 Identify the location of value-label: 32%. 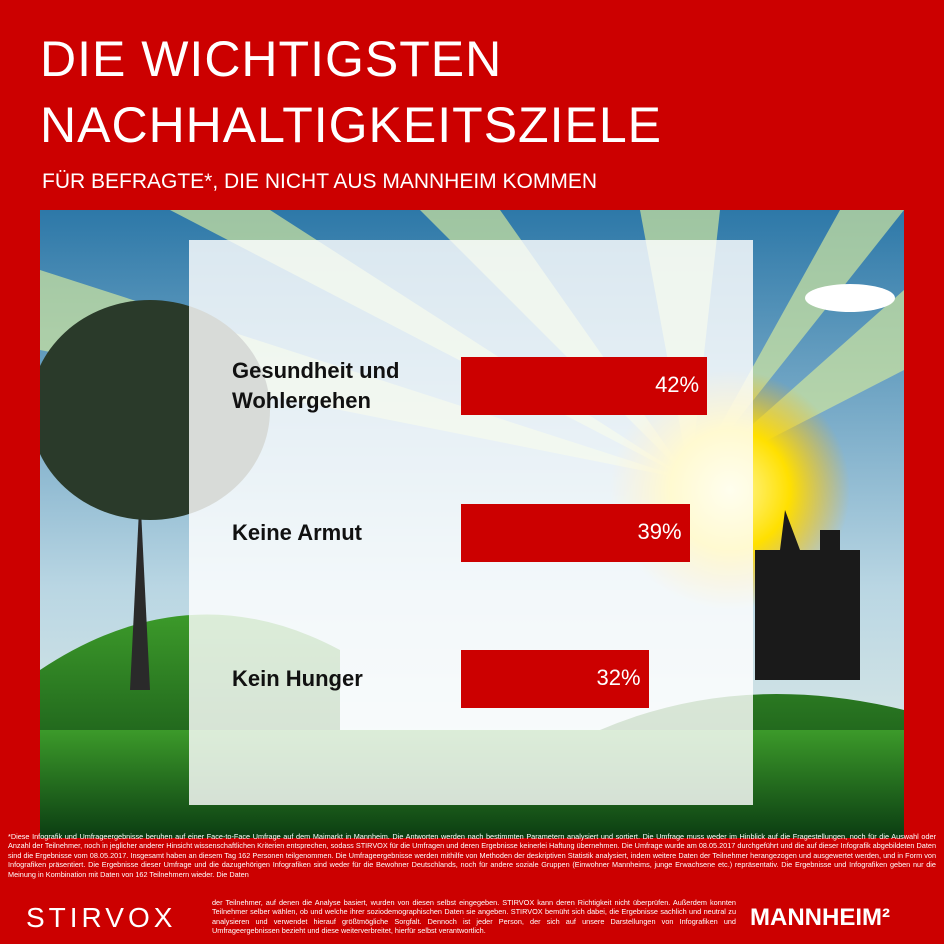
(618, 677).